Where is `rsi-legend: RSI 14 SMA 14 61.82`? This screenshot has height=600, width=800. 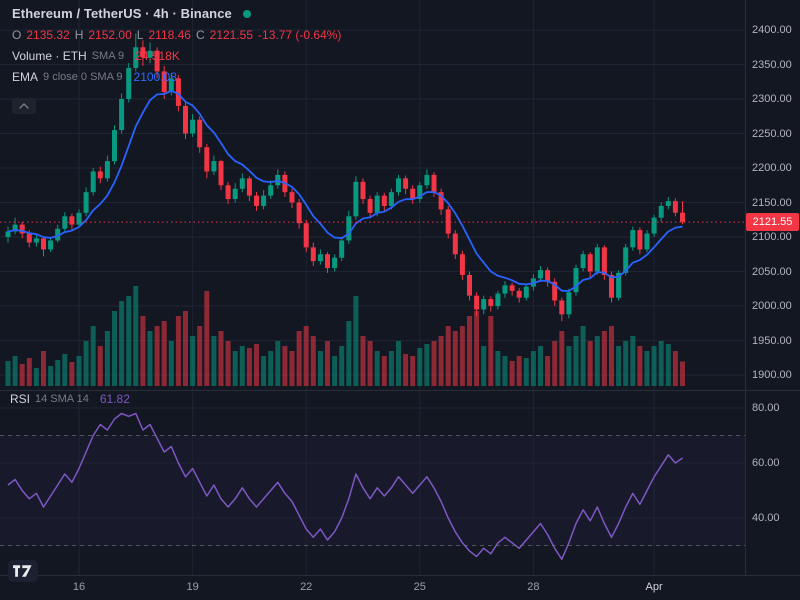 rsi-legend: RSI 14 SMA 14 61.82 is located at coordinates (70, 402).